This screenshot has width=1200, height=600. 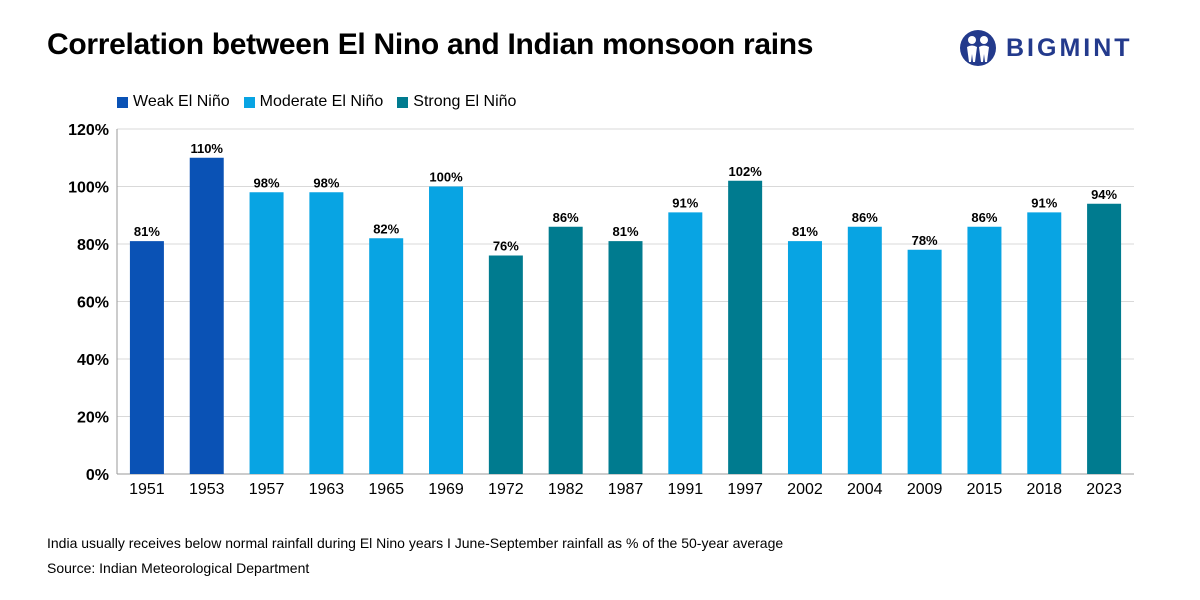 What do you see at coordinates (386, 489) in the screenshot?
I see `x-tick-label-1965: 1965` at bounding box center [386, 489].